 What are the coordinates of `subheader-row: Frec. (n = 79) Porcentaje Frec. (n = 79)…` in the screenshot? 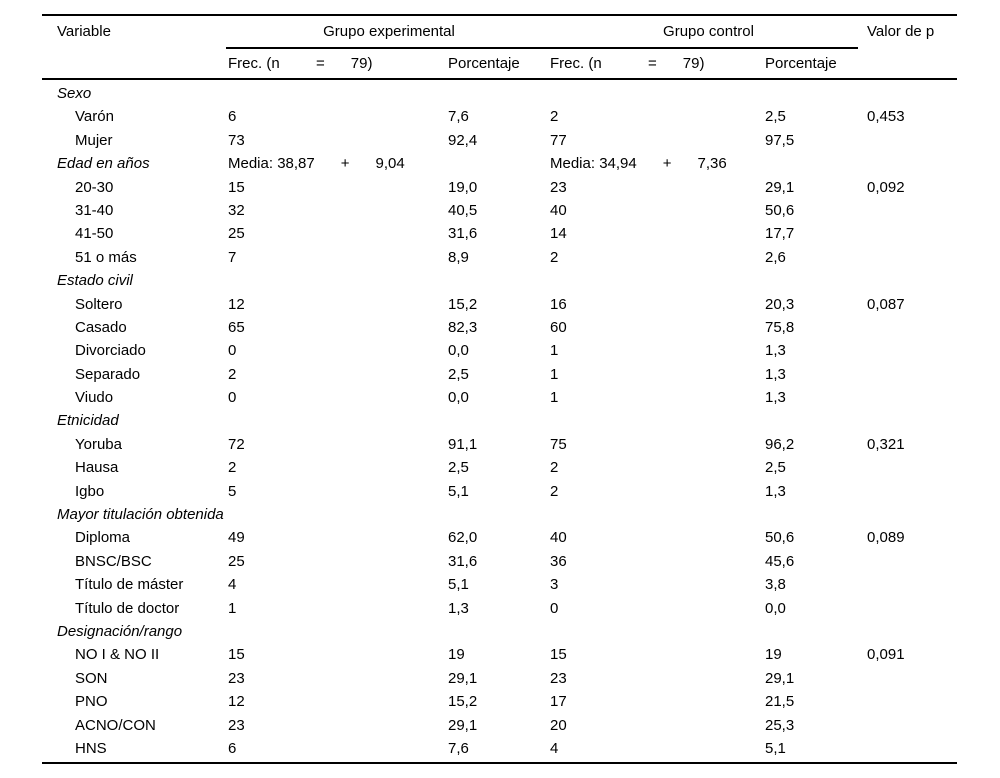 It's located at (499, 63).